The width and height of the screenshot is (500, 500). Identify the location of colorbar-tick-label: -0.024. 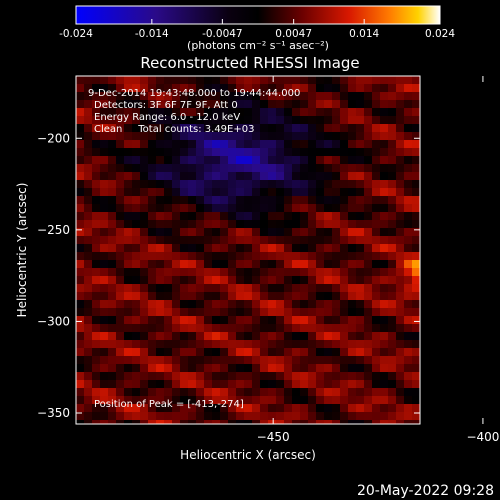
(76, 34).